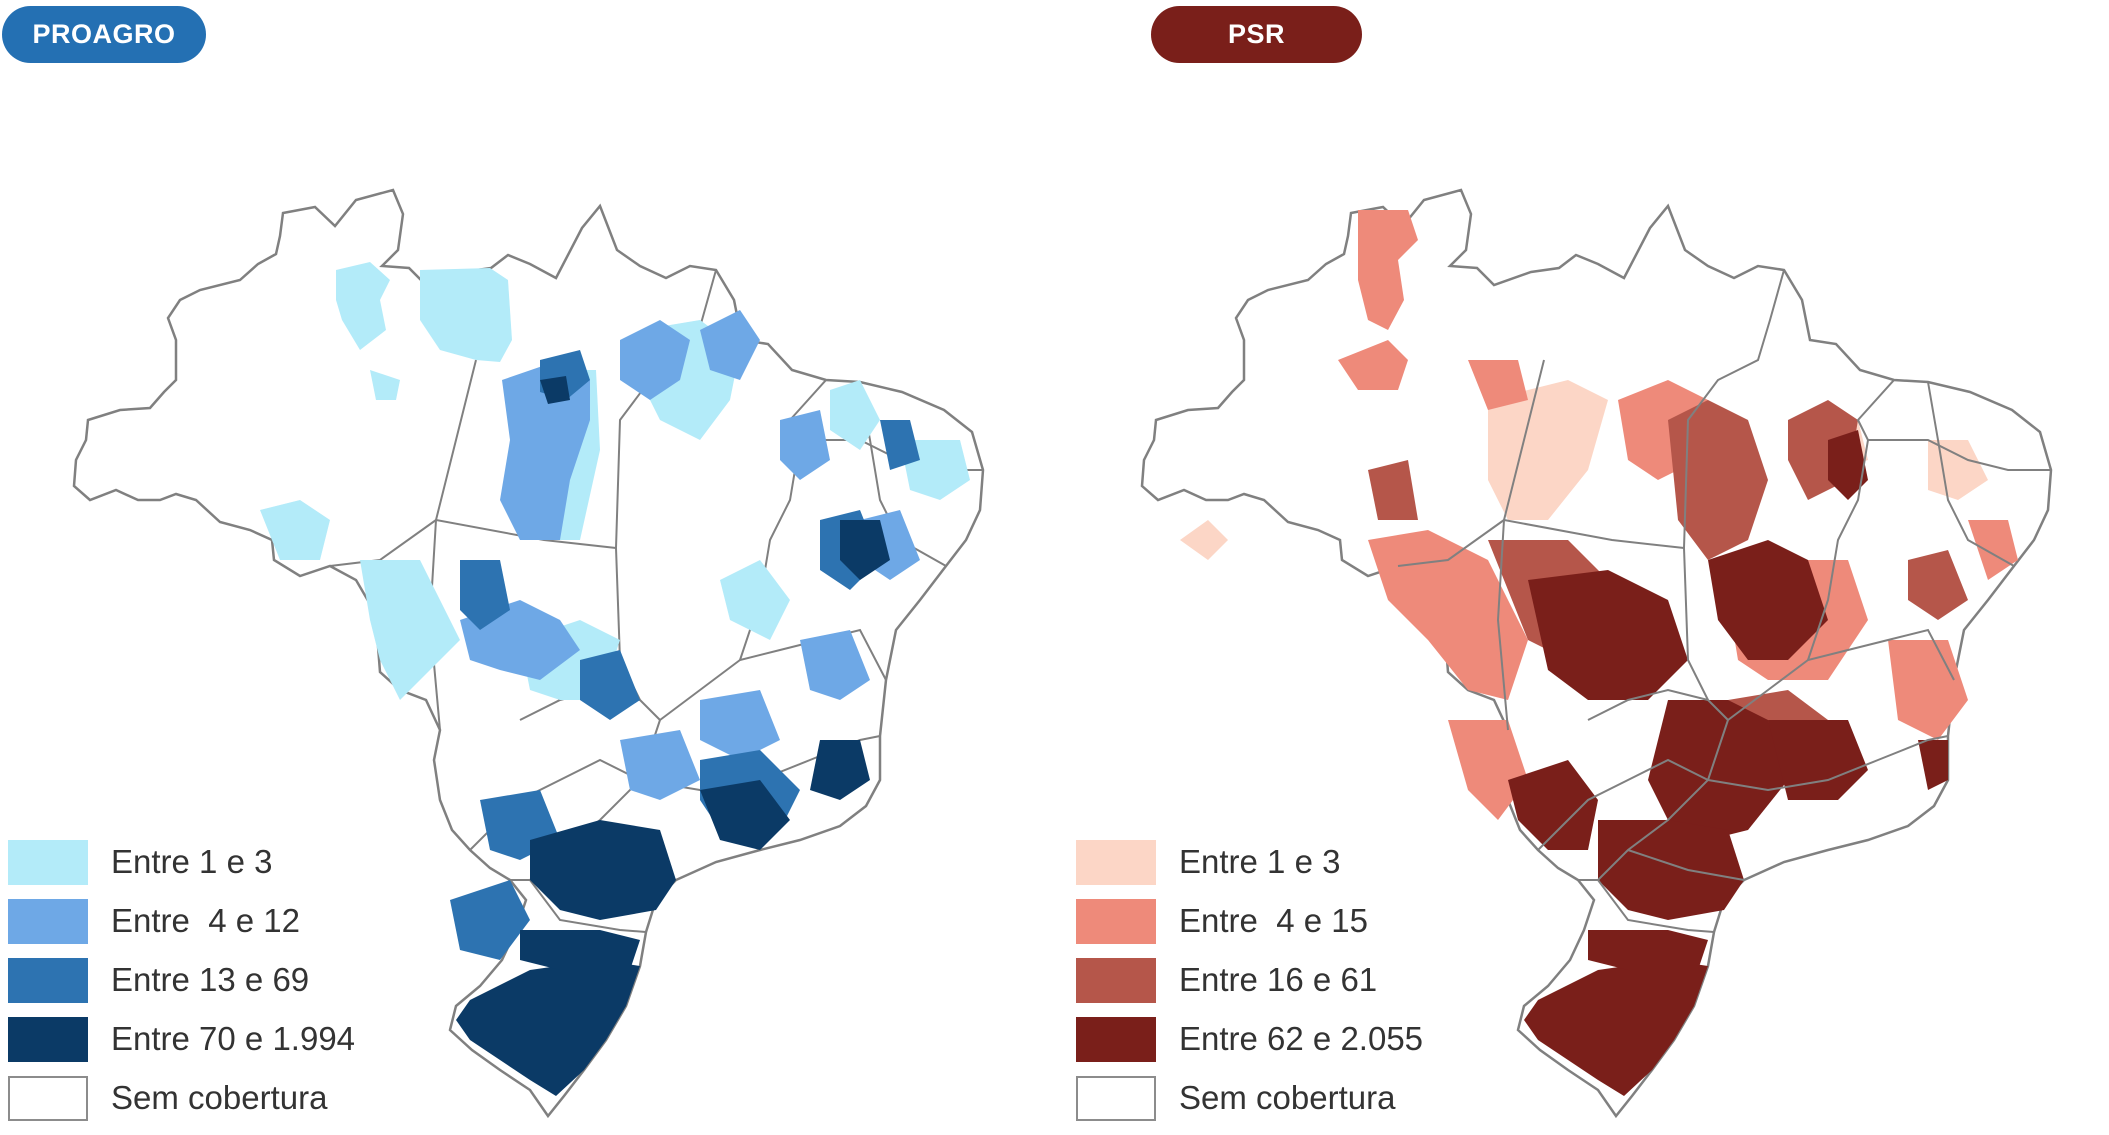 The height and width of the screenshot is (1135, 2109). Describe the element at coordinates (205, 920) in the screenshot. I see `legend-label: Entre 4 e 12` at that location.